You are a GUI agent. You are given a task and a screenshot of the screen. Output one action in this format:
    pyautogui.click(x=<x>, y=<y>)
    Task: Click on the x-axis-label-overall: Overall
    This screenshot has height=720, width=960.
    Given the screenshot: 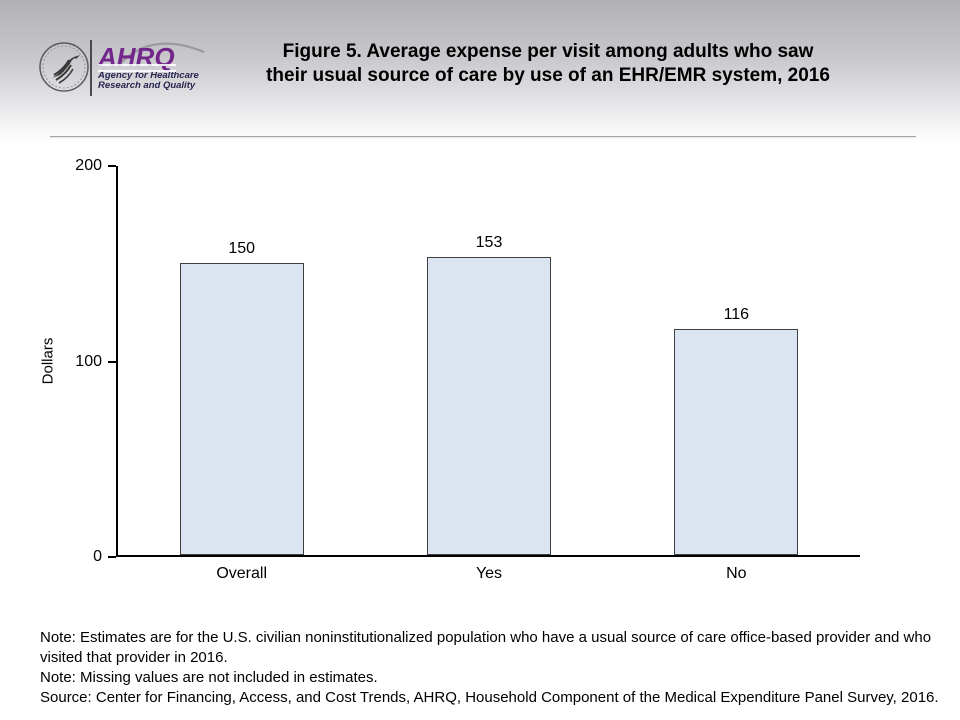 What is the action you would take?
    pyautogui.click(x=241, y=573)
    